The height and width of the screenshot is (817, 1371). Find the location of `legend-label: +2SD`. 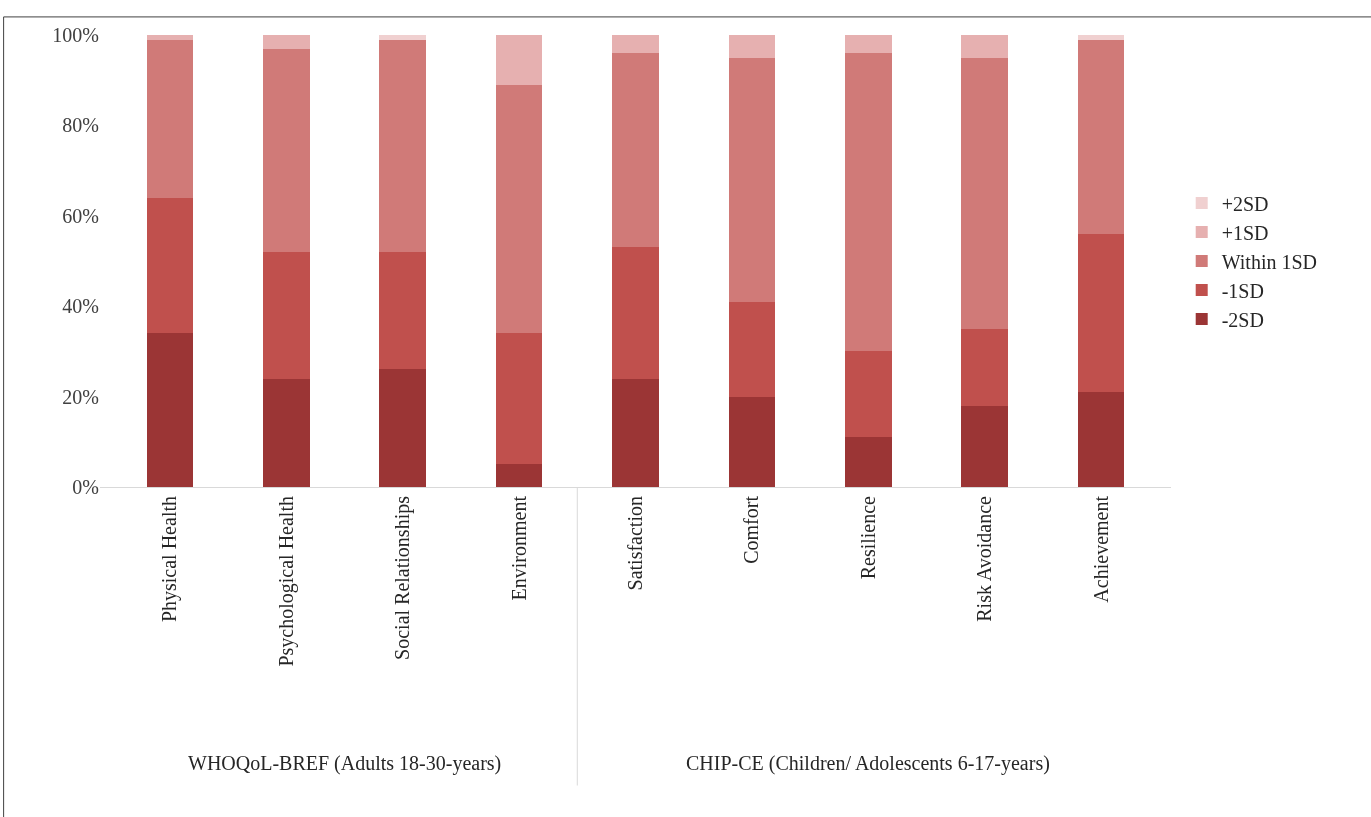

legend-label: +2SD is located at coordinates (1245, 203).